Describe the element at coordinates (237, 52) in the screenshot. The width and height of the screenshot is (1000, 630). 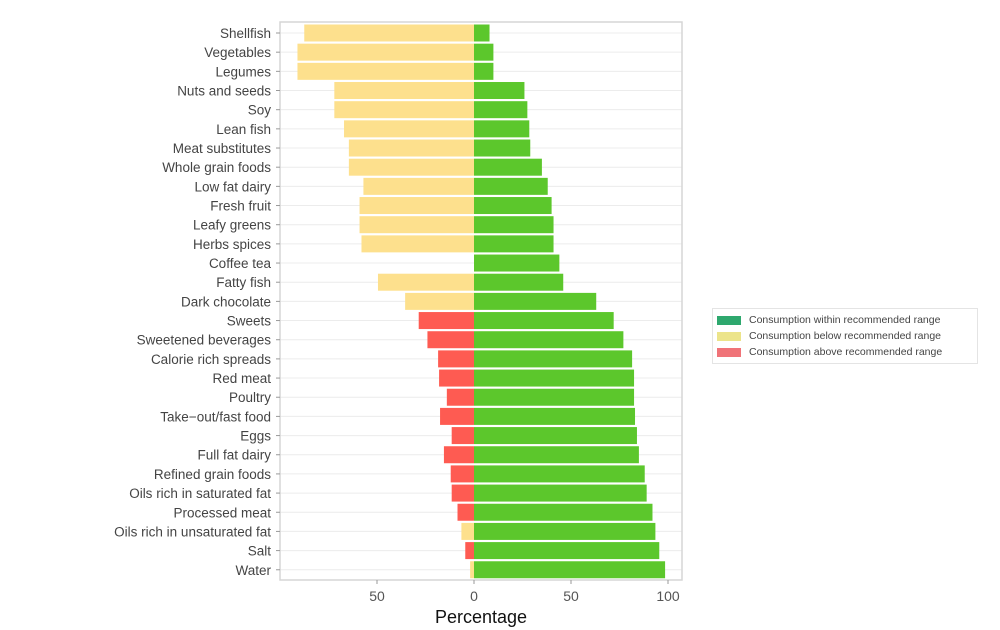
I see `category-label: Vegetables` at that location.